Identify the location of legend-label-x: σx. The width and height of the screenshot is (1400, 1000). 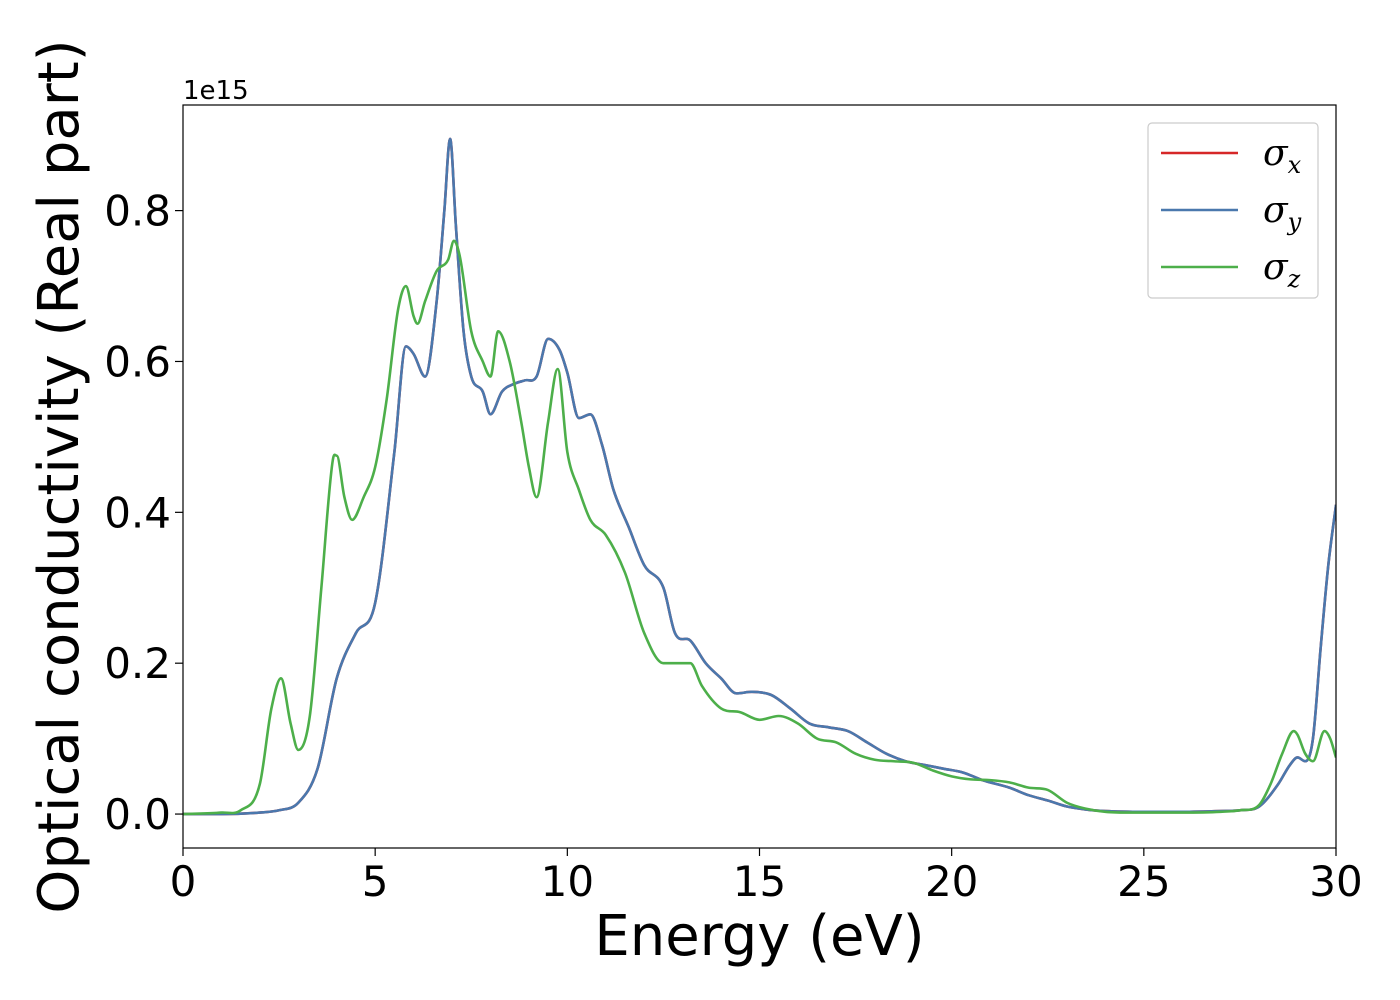
(1282, 156).